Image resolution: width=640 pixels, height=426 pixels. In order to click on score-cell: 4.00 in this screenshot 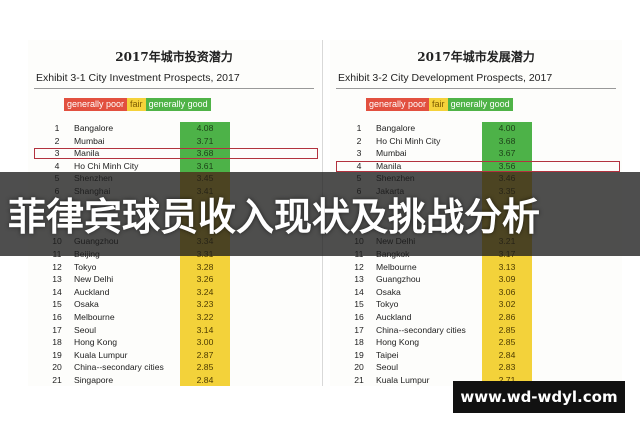, I will do `click(507, 128)`.